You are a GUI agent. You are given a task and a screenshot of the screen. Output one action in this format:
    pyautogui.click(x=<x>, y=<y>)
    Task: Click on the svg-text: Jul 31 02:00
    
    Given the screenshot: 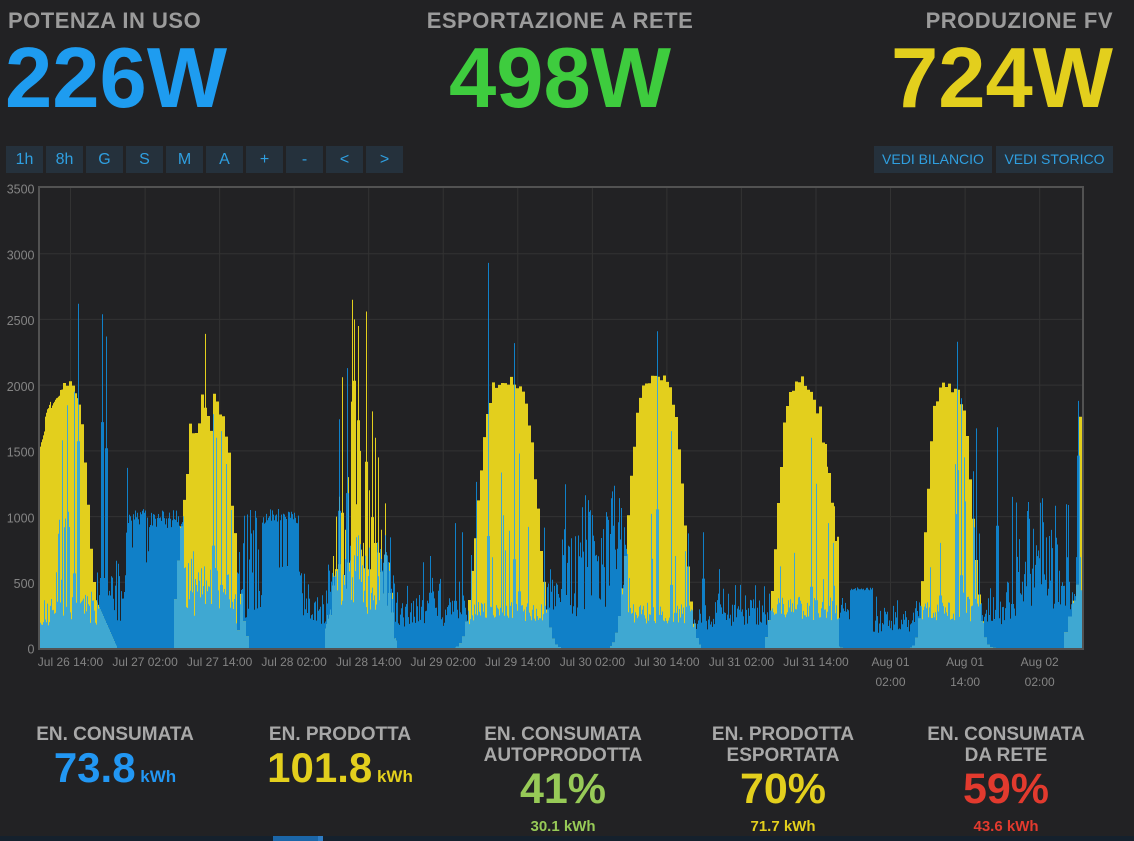 What is the action you would take?
    pyautogui.click(x=742, y=662)
    